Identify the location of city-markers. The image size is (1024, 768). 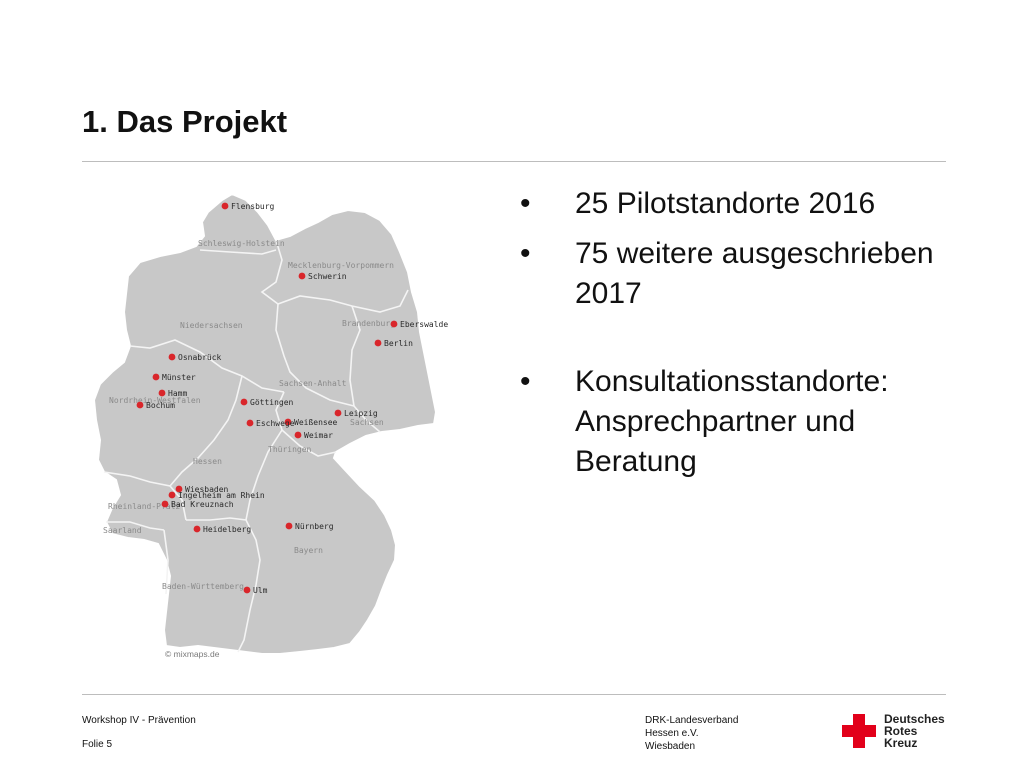
(267, 398).